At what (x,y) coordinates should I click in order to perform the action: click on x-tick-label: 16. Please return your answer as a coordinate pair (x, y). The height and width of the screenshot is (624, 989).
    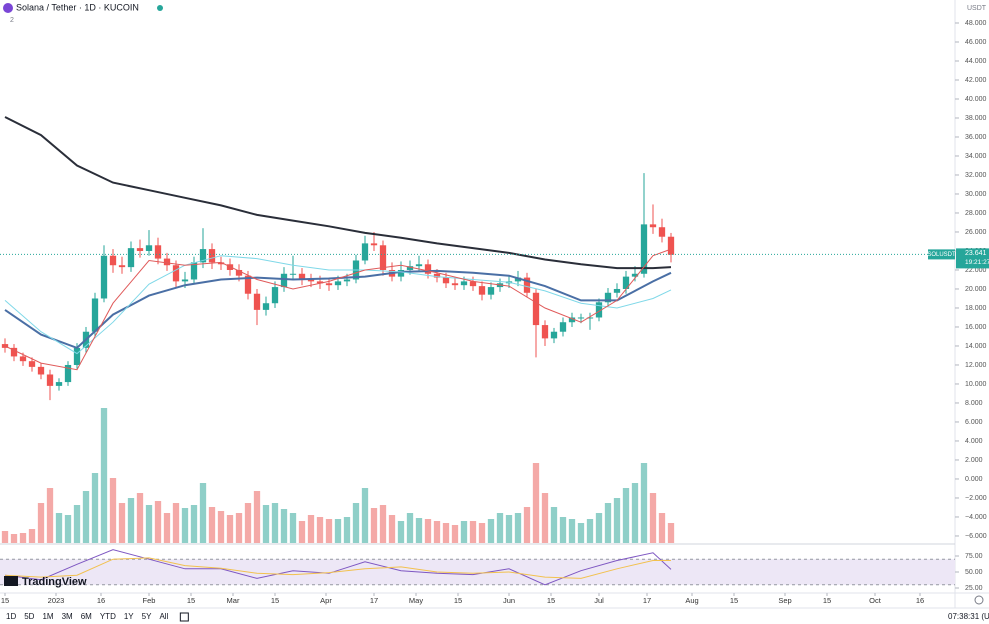
    Looking at the image, I should click on (920, 600).